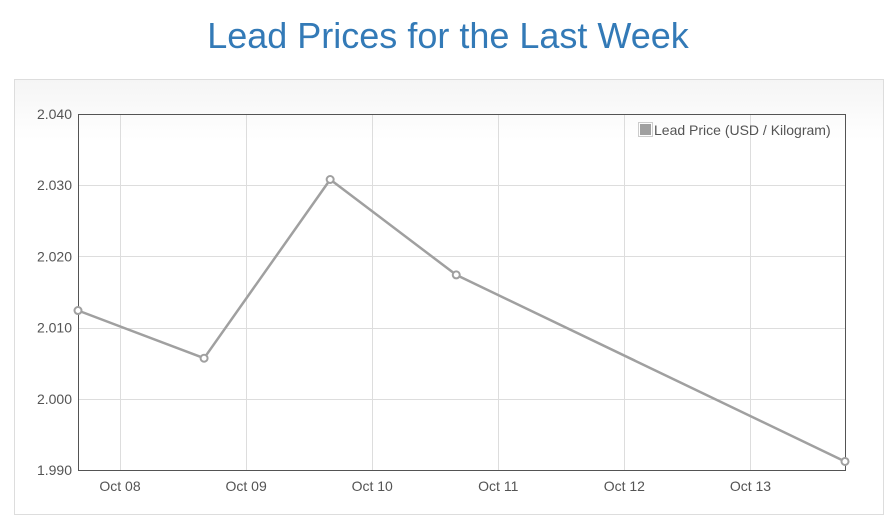 The image size is (896, 528). I want to click on y-tick-label: 2.010, so click(54, 328).